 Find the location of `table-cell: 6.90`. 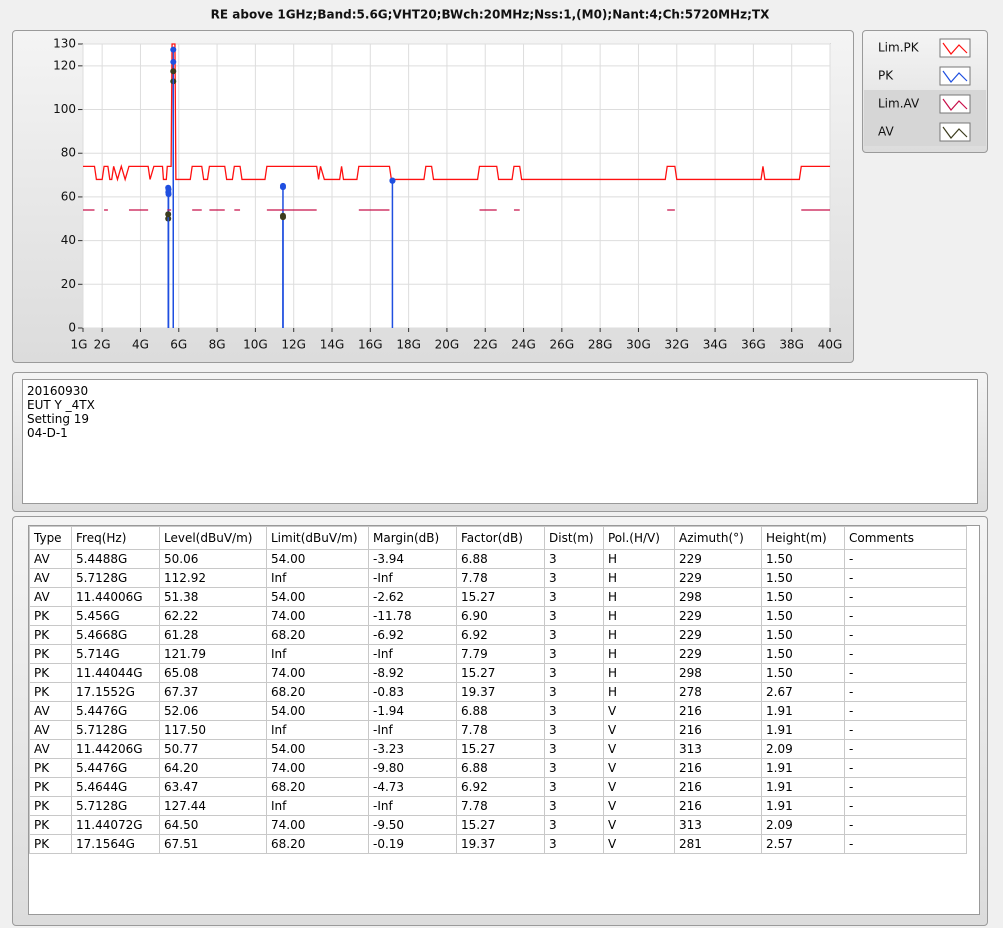

table-cell: 6.90 is located at coordinates (500, 616).